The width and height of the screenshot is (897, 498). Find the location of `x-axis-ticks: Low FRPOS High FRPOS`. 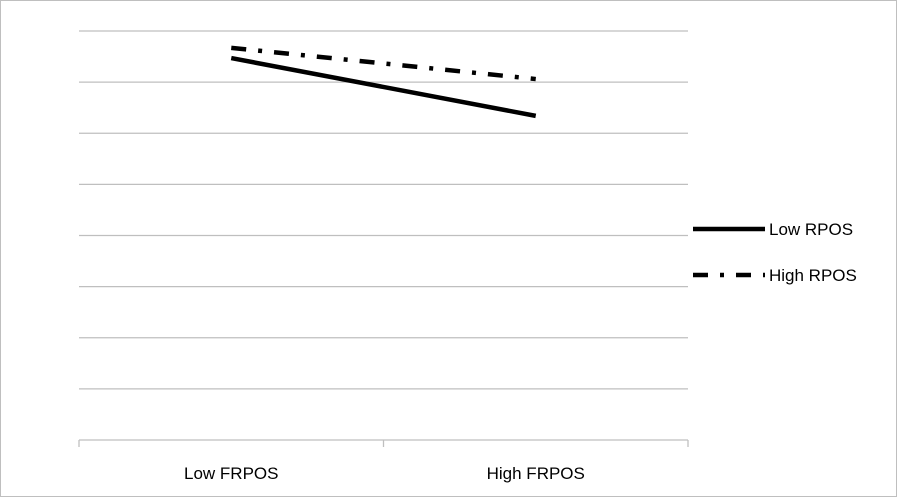

x-axis-ticks: Low FRPOS High FRPOS is located at coordinates (383, 461).